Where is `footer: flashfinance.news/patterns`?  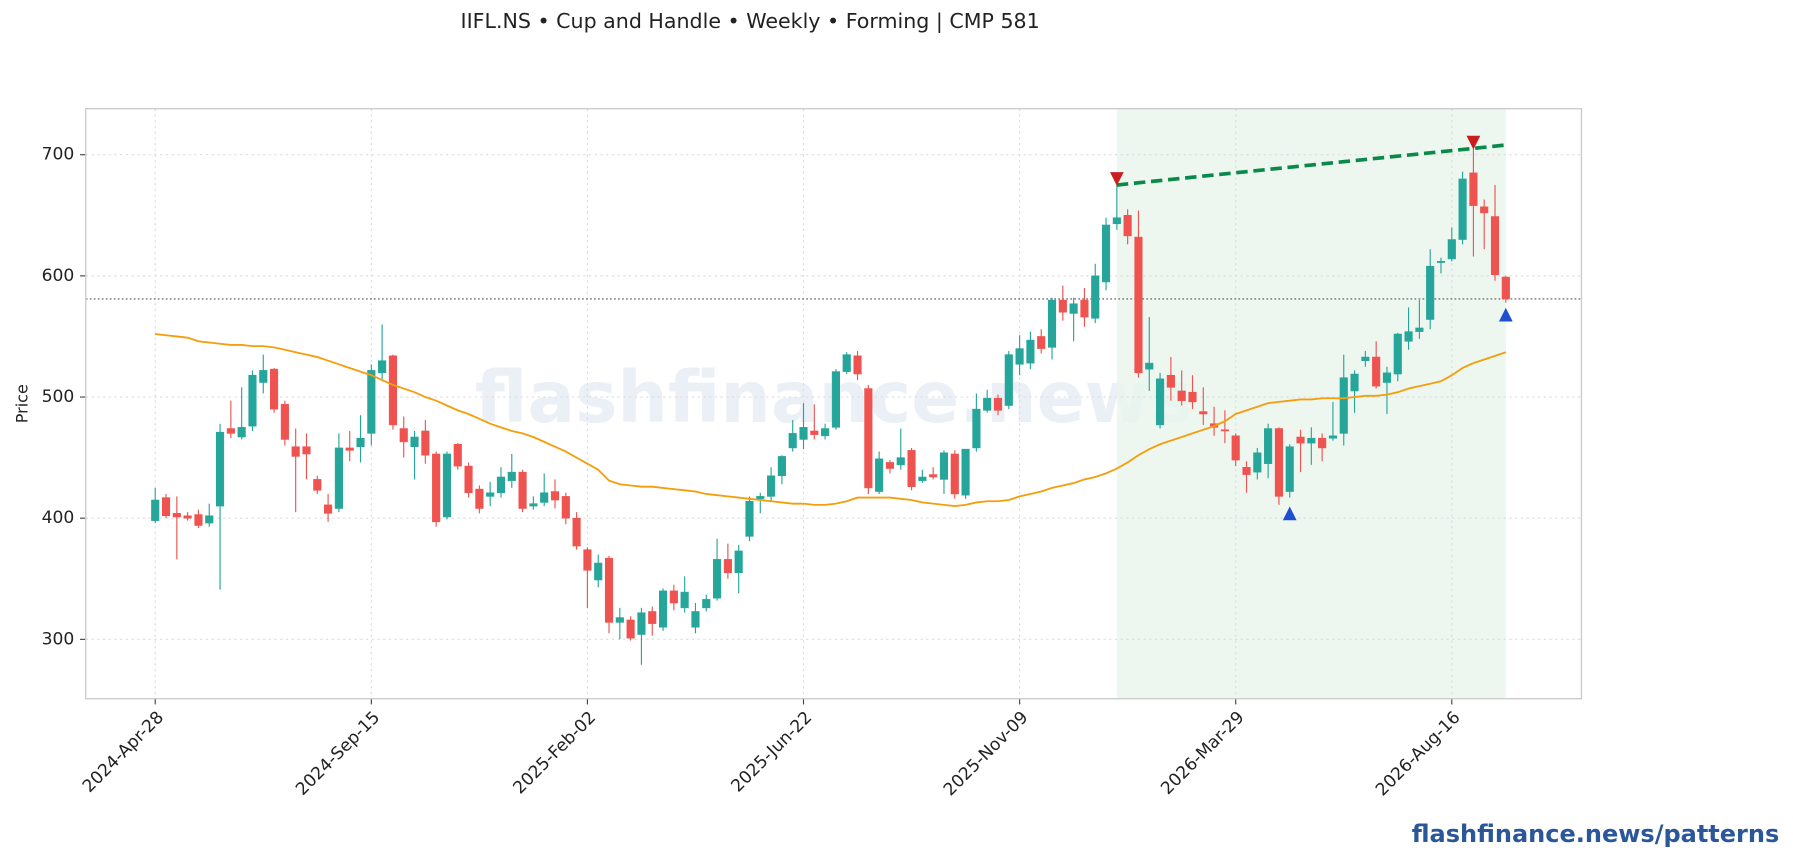 footer: flashfinance.news/patterns is located at coordinates (1596, 834).